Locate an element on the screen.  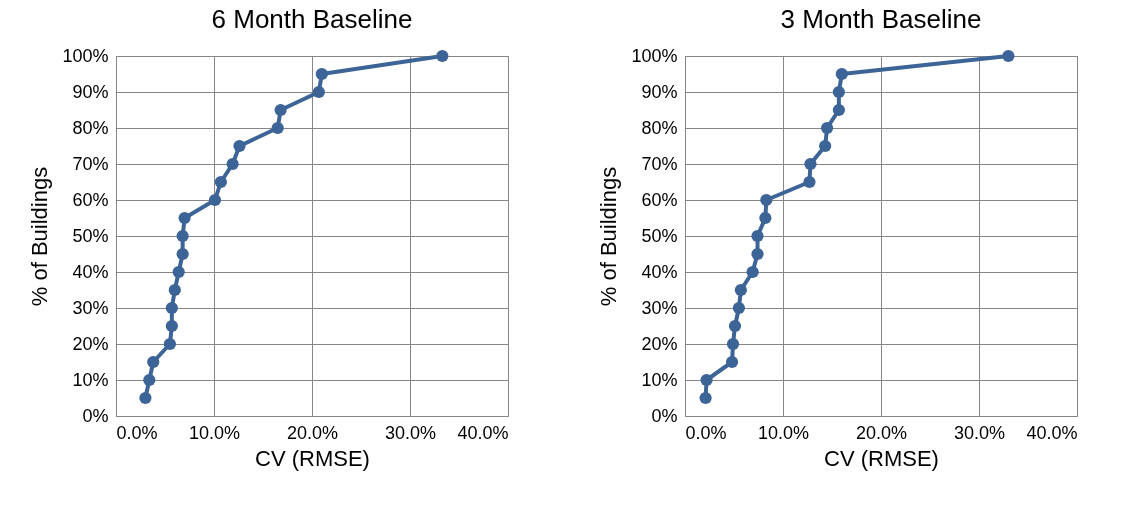
chart-title: 6 Month Baseline is located at coordinates (312, 19).